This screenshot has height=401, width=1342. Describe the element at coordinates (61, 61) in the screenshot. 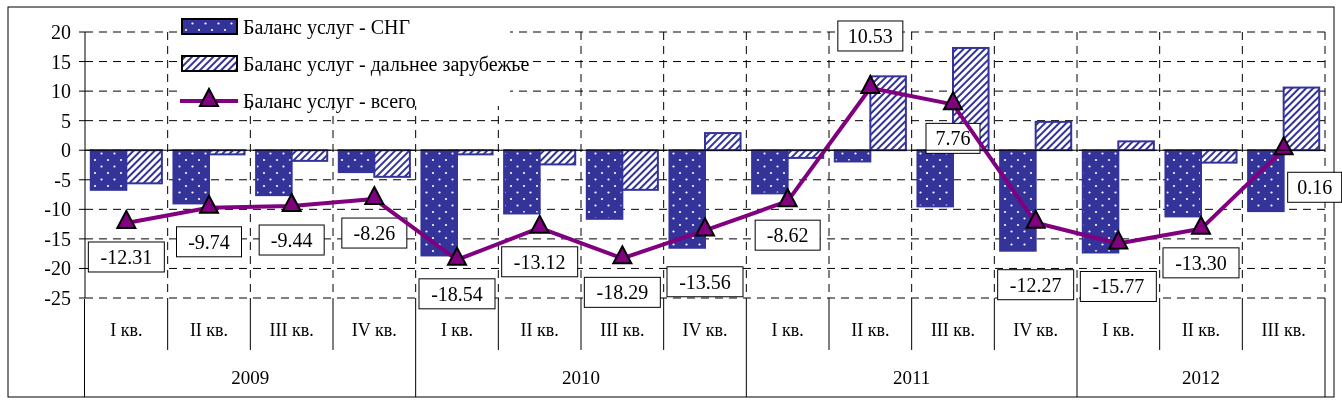

I see `y-tick-label: 15` at that location.